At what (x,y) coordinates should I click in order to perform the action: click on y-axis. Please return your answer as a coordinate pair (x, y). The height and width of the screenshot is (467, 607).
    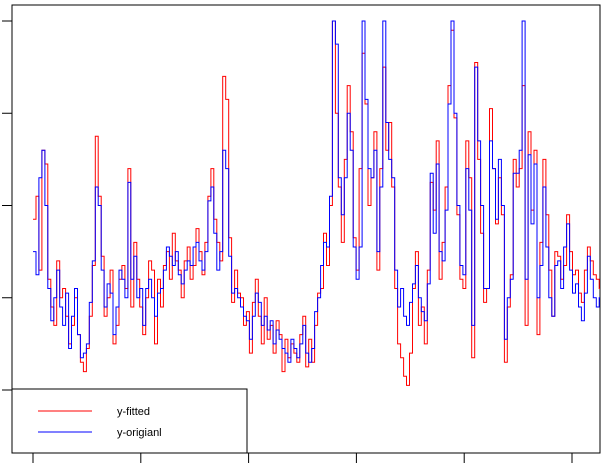
    Looking at the image, I should click on (7, 205).